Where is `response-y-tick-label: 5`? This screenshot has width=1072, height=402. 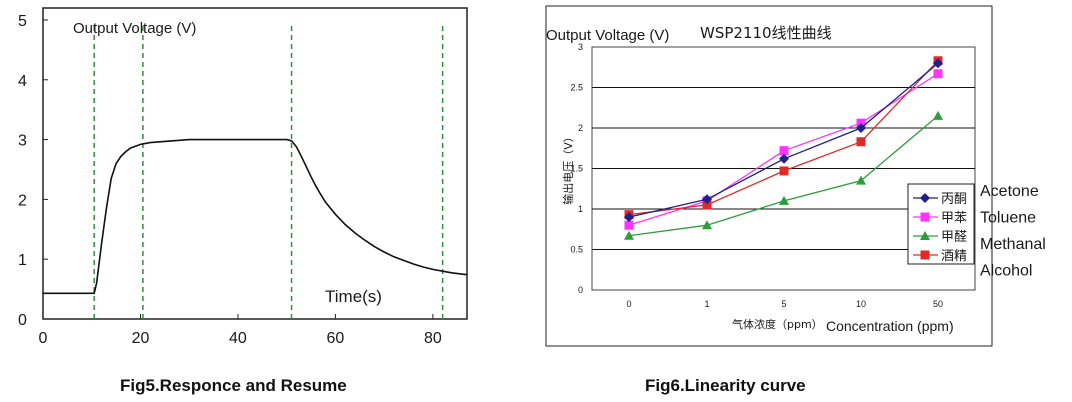 response-y-tick-label: 5 is located at coordinates (22, 21).